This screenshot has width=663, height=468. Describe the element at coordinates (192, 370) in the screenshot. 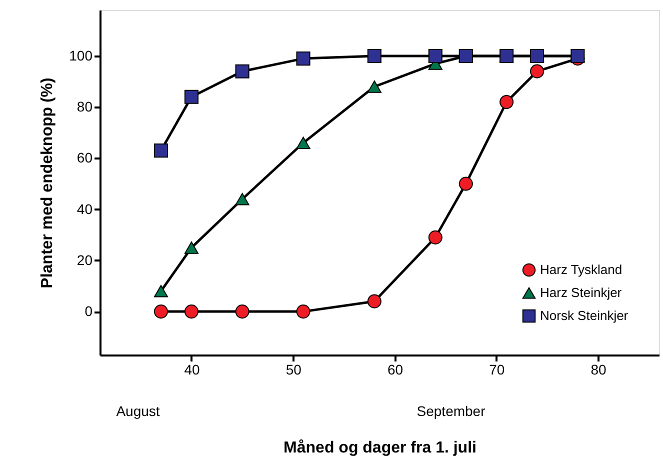

I see `x-tick-label: 40` at that location.